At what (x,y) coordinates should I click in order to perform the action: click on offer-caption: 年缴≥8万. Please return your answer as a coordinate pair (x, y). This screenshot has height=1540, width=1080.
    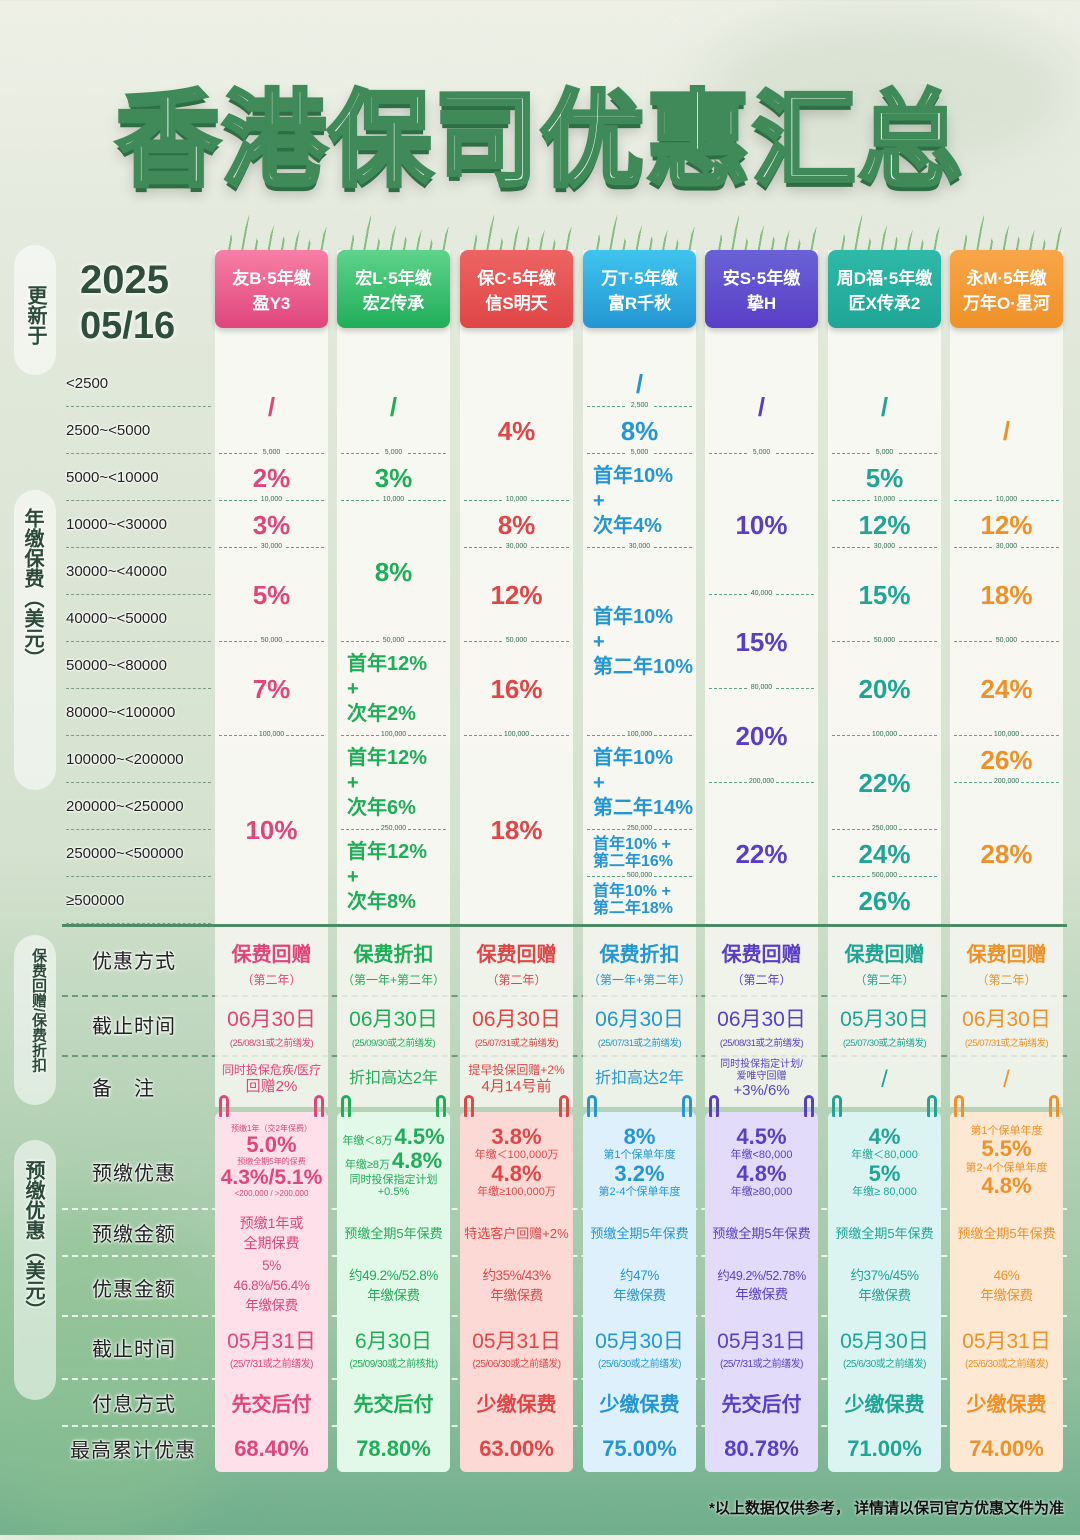
    Looking at the image, I should click on (367, 1165).